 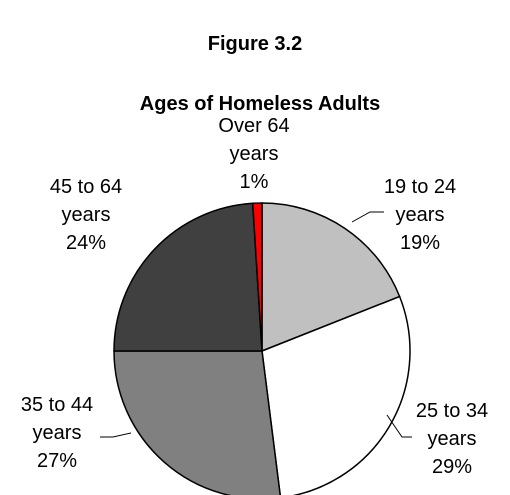 I want to click on chart-subtitle: Ages of Homeless Adults, so click(x=260, y=104).